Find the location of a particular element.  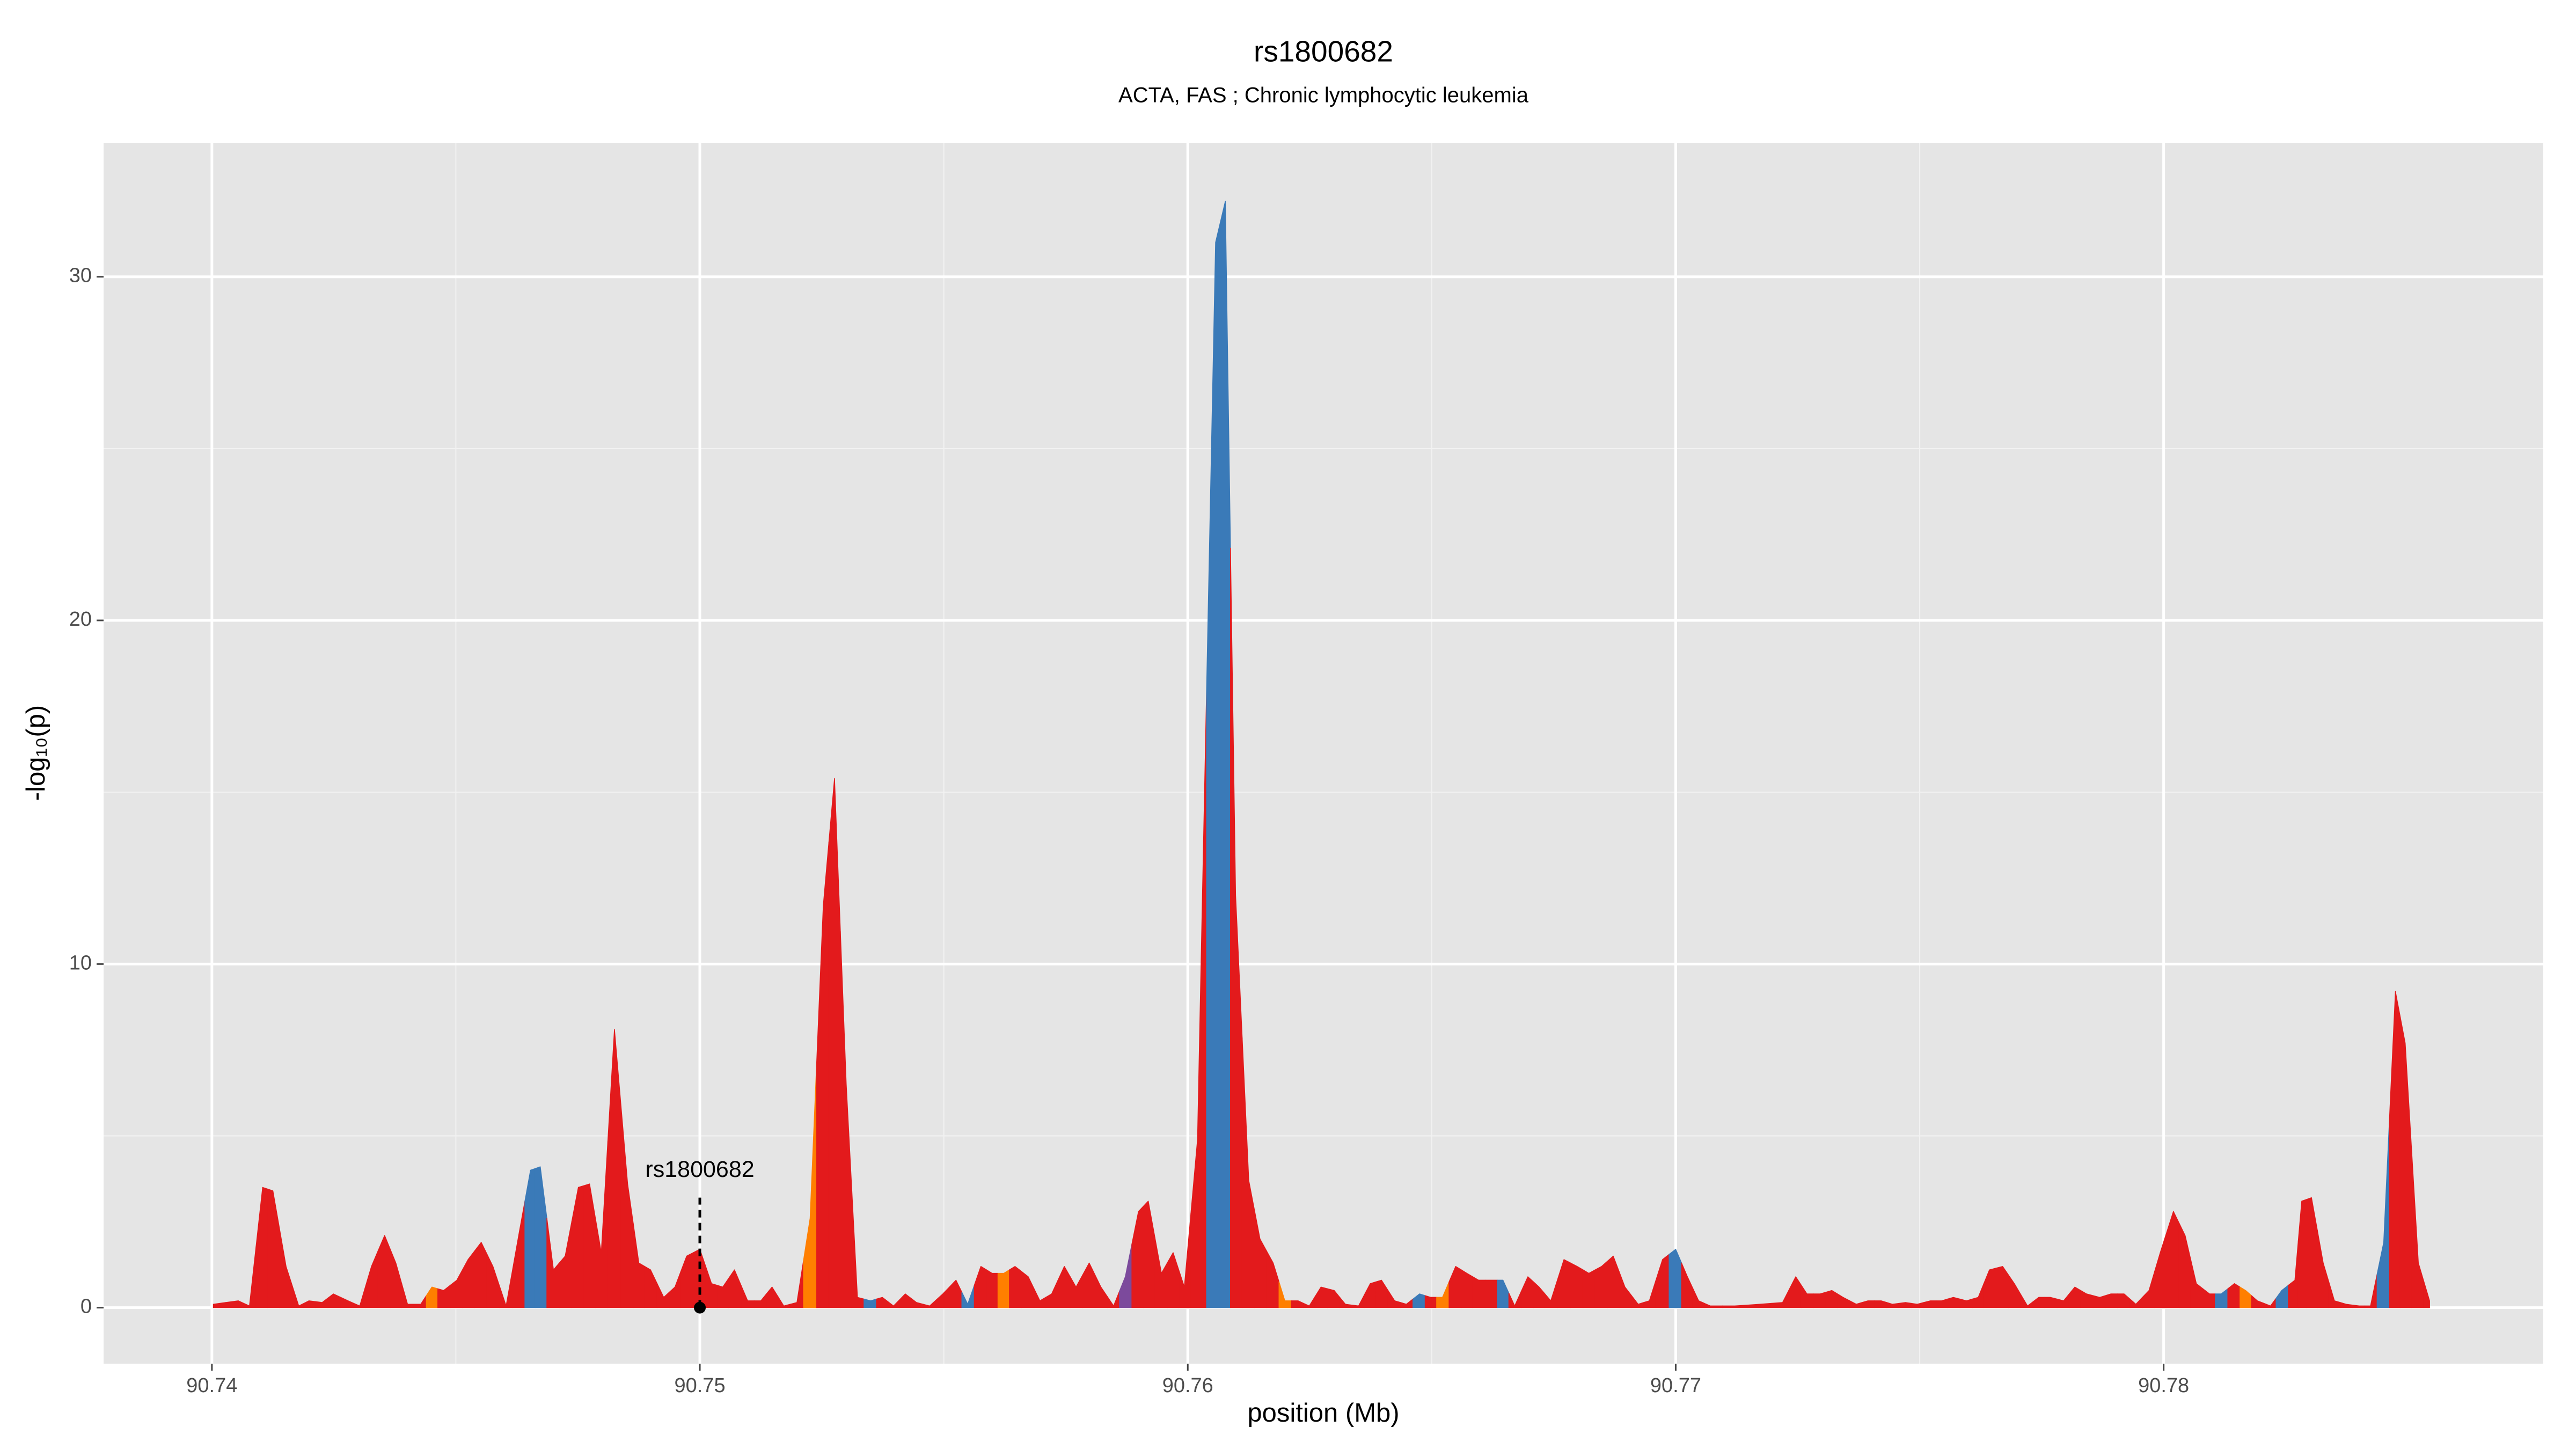

x-axis-label: position (Mb) is located at coordinates (1323, 1413).